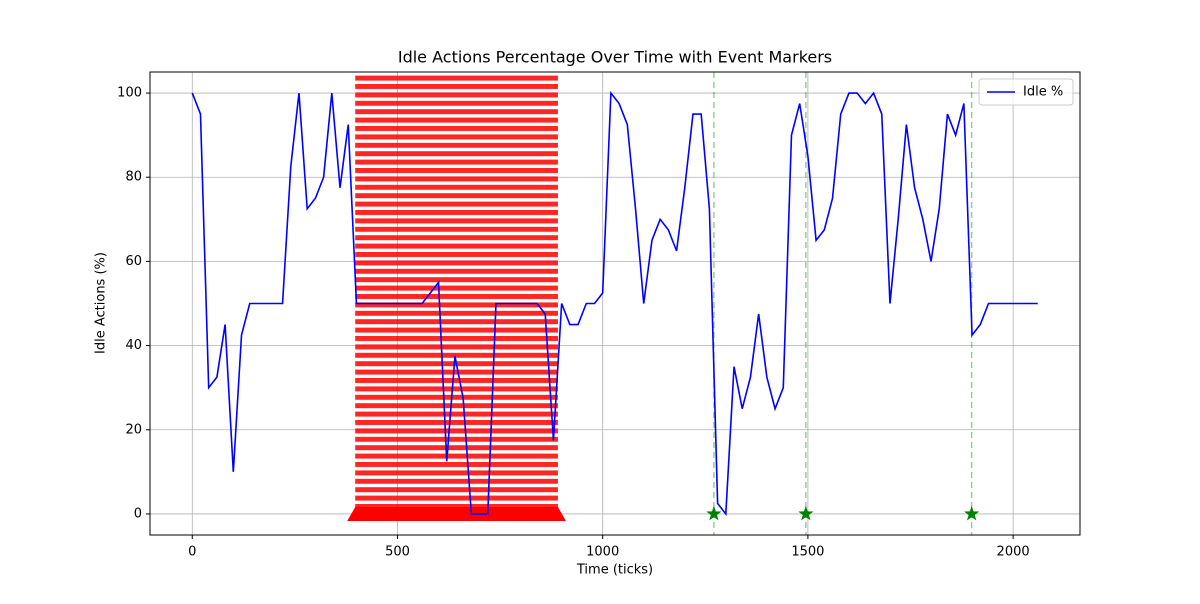 Image resolution: width=1200 pixels, height=604 pixels. Describe the element at coordinates (614, 570) in the screenshot. I see `x-axis-label: Time (ticks)` at that location.